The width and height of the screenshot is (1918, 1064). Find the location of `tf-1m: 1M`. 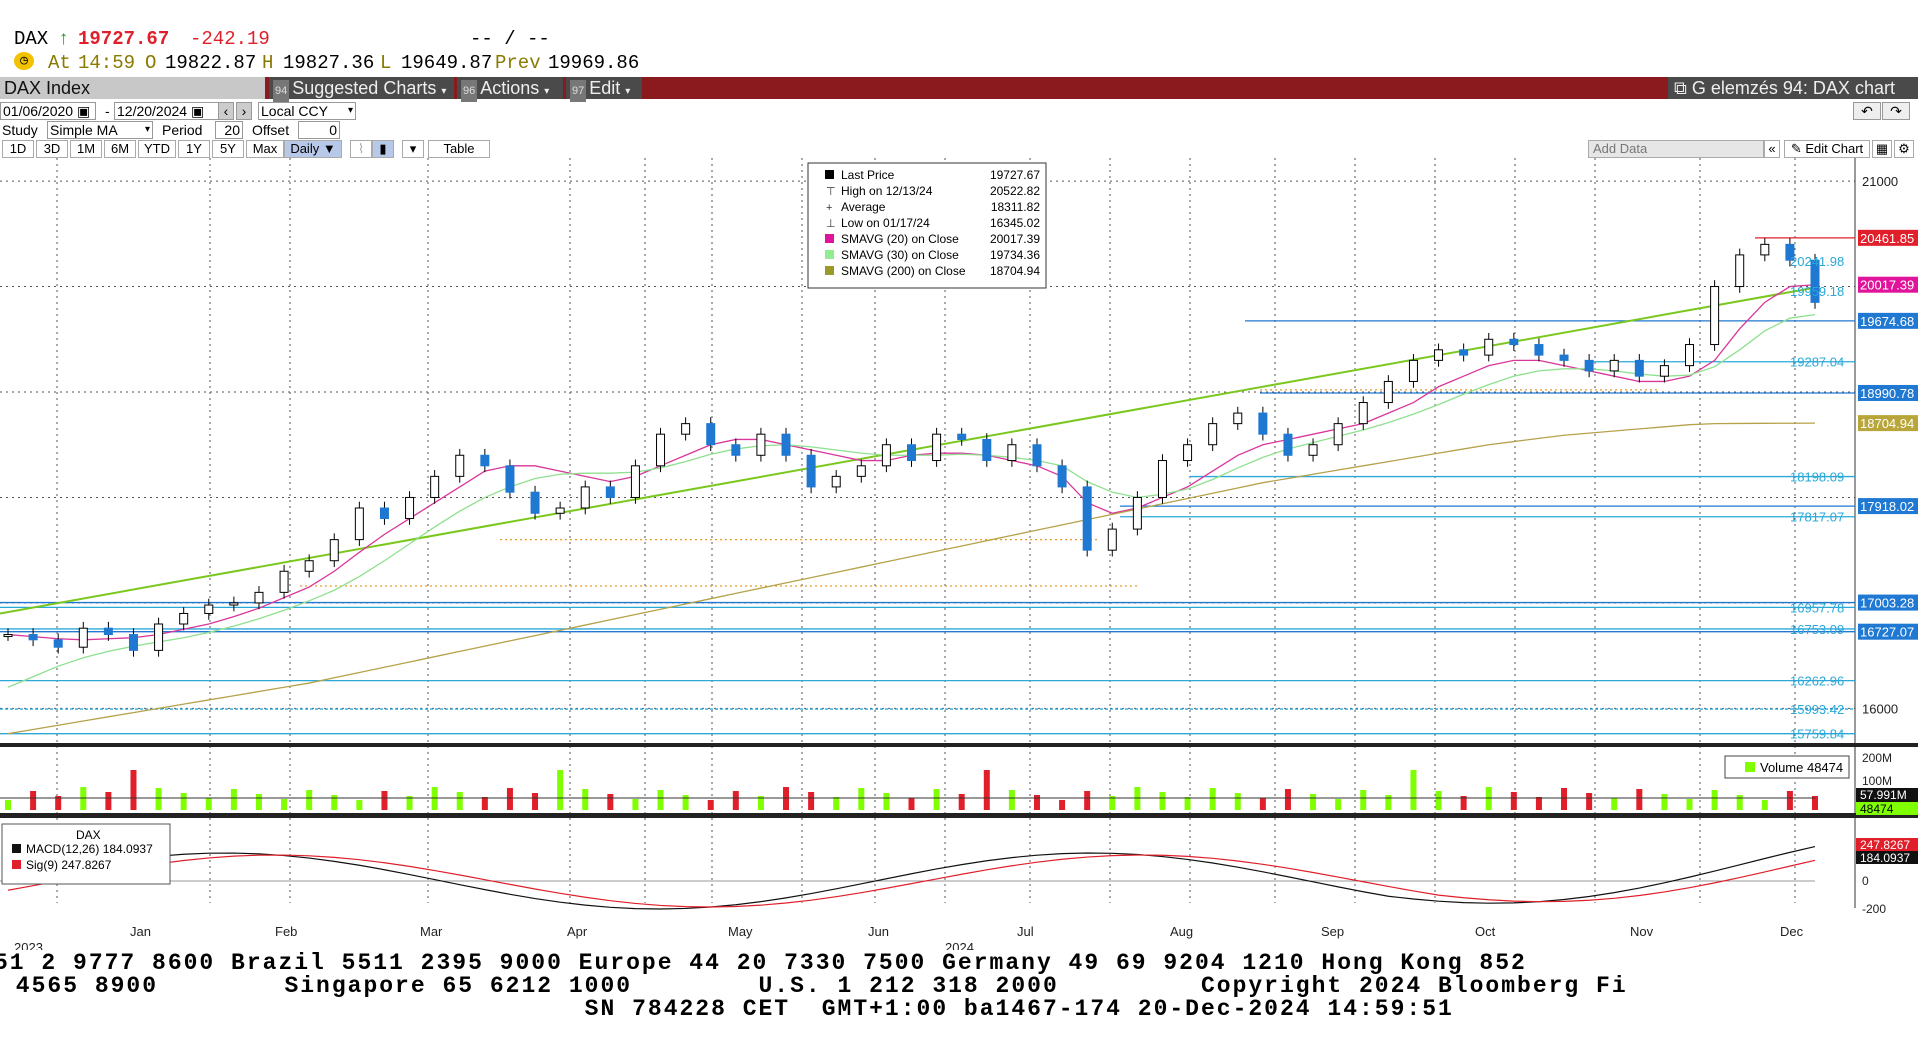

tf-1m: 1M is located at coordinates (86, 149).